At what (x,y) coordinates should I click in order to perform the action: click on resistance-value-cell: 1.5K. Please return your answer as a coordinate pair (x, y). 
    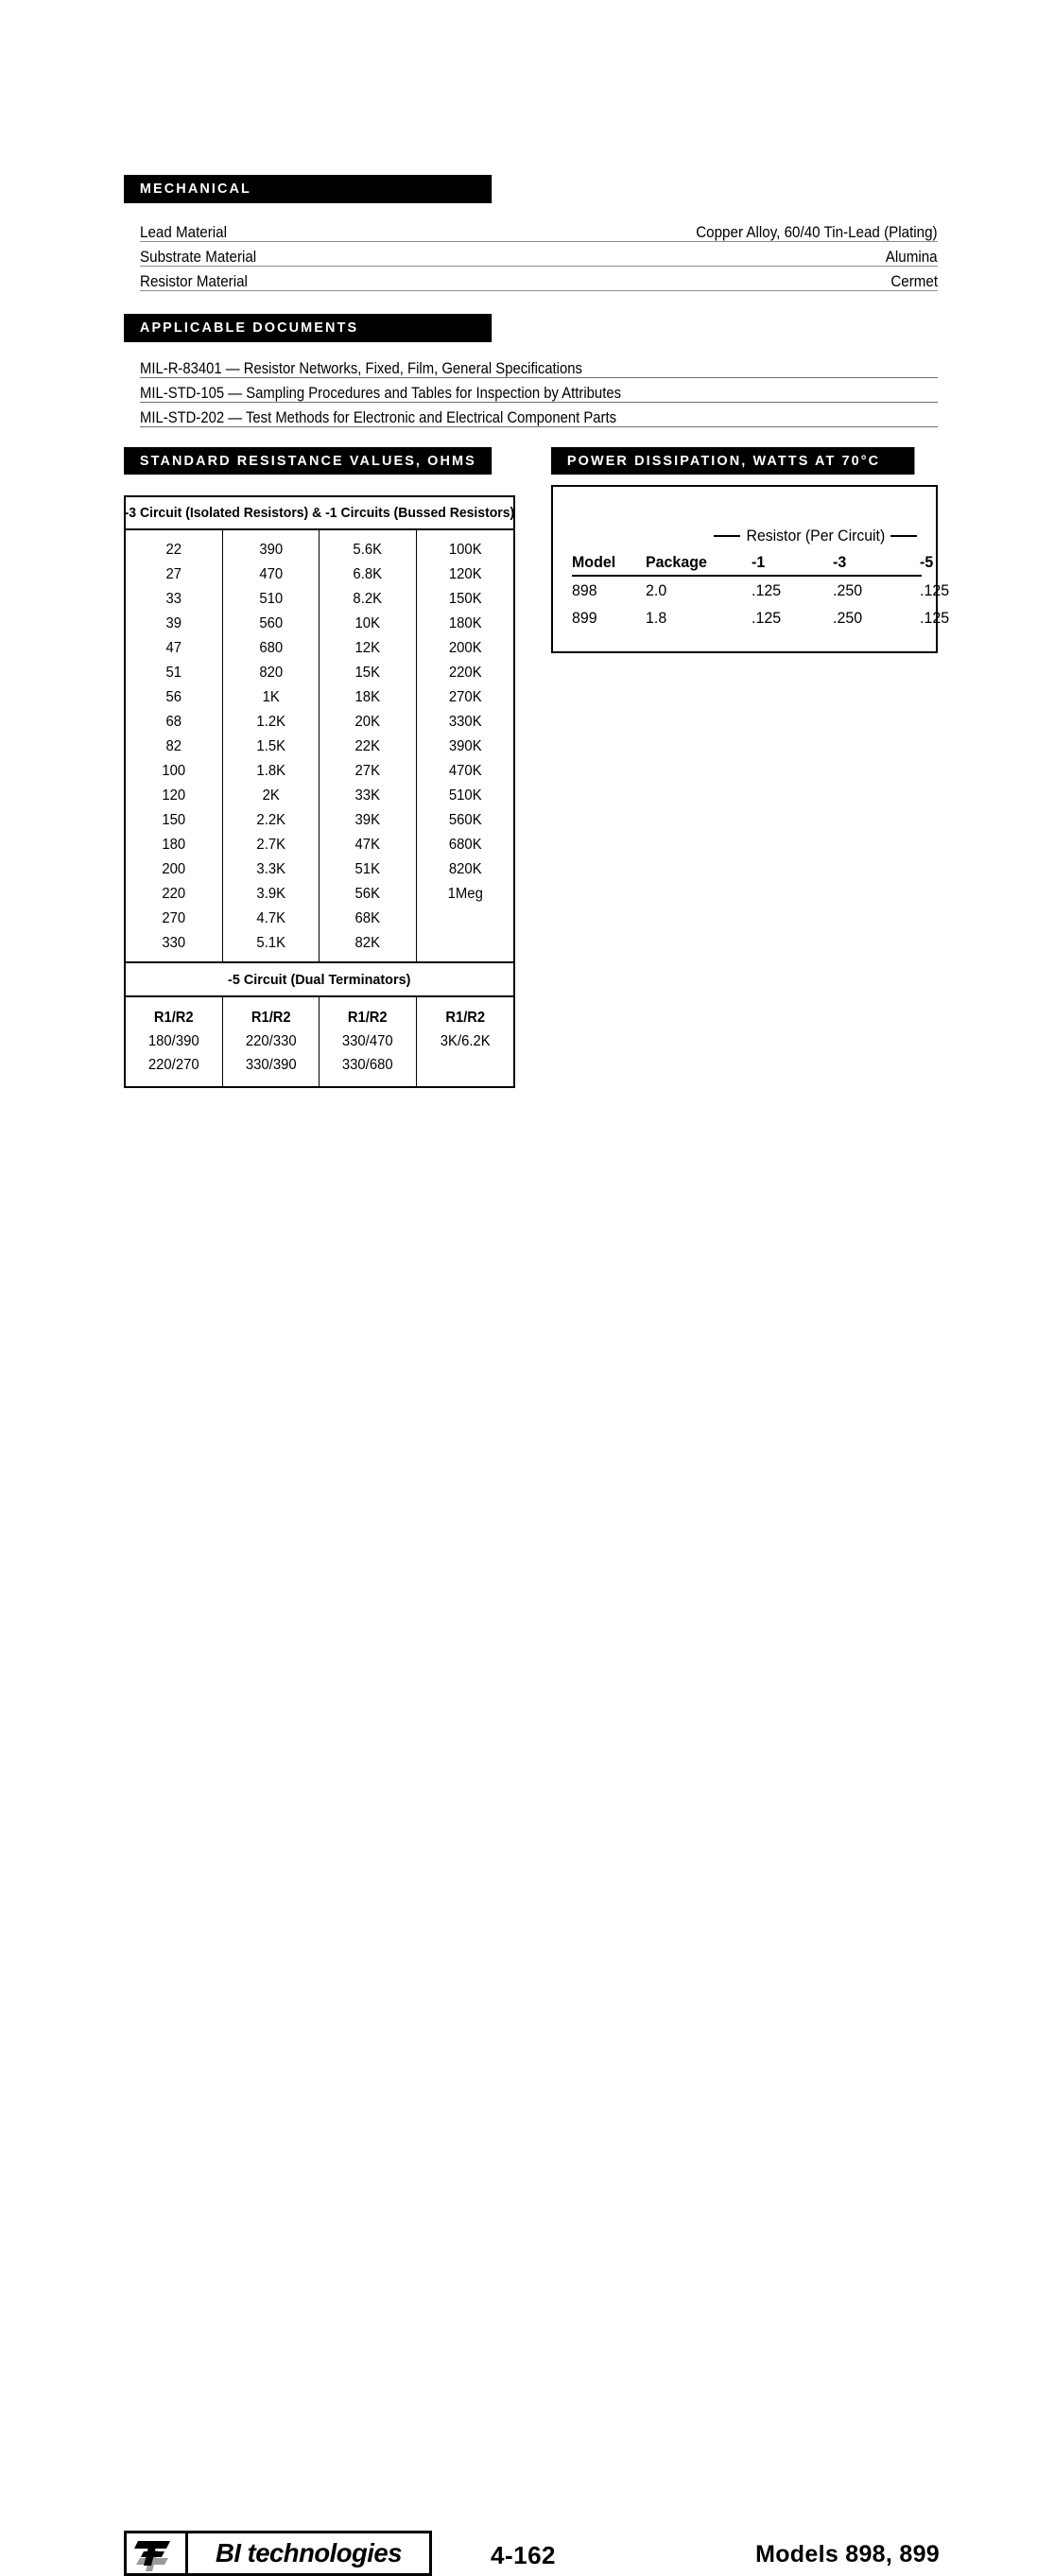
    Looking at the image, I should click on (270, 746).